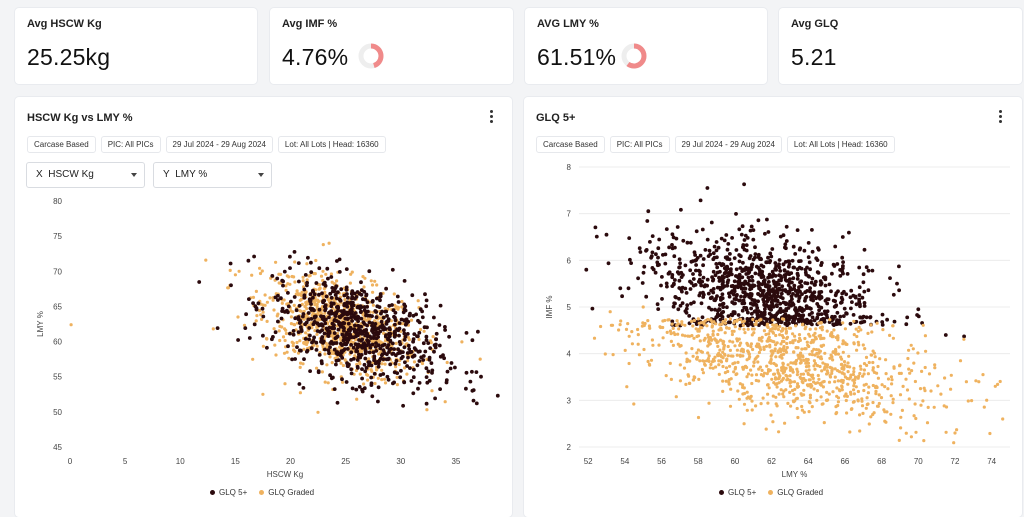 Image resolution: width=1024 pixels, height=517 pixels. What do you see at coordinates (881, 461) in the screenshot?
I see `x-tick-label: 68` at bounding box center [881, 461].